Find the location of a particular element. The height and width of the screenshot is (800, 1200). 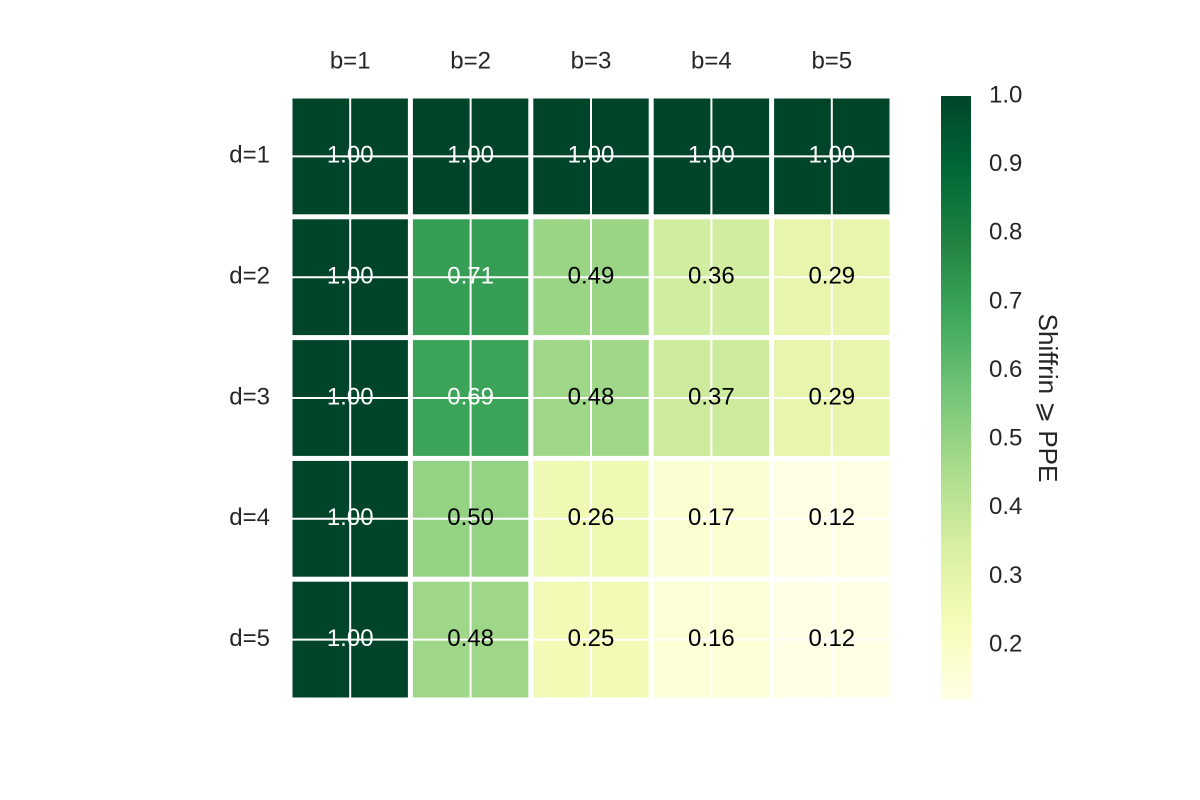

cell-label-r2-c4: 0.36 is located at coordinates (711, 276).